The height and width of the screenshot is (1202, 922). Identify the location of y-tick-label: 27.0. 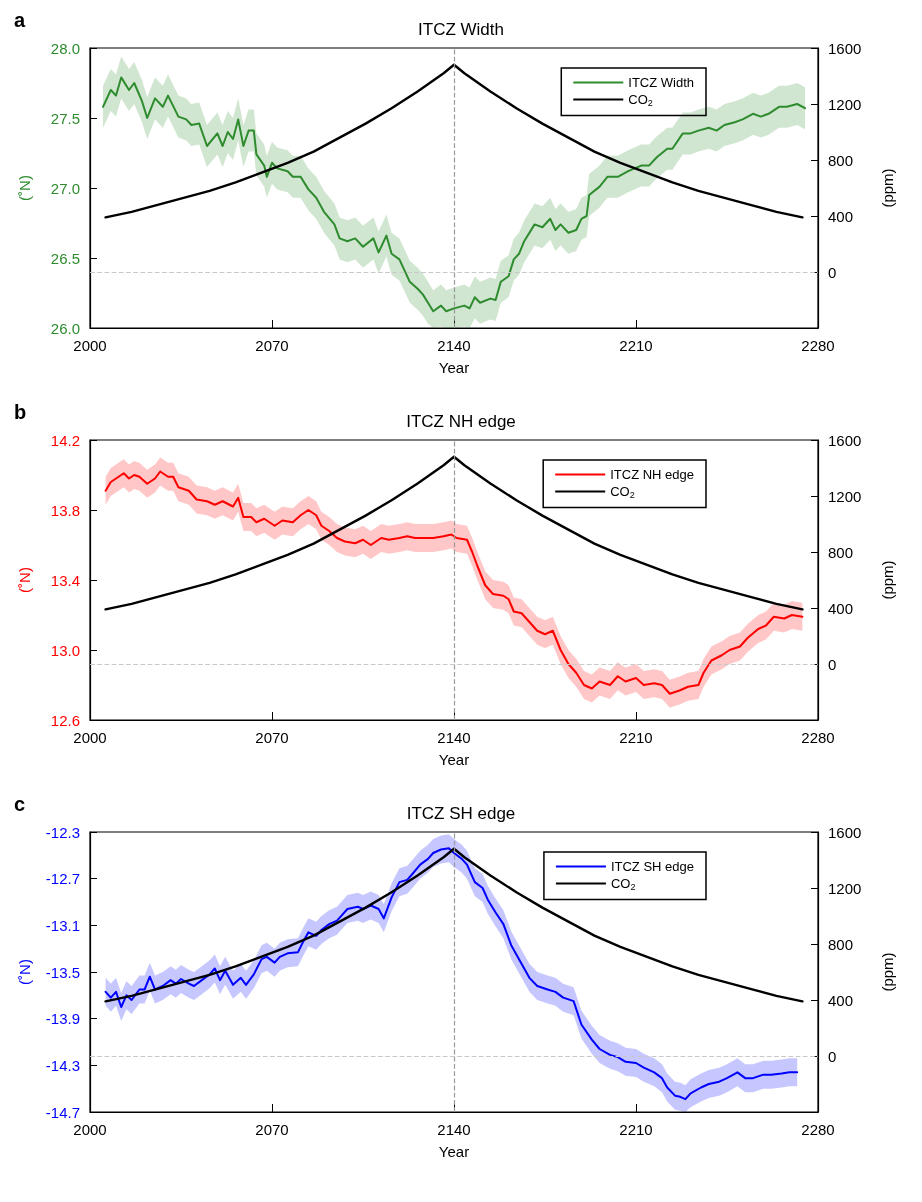
(65, 188).